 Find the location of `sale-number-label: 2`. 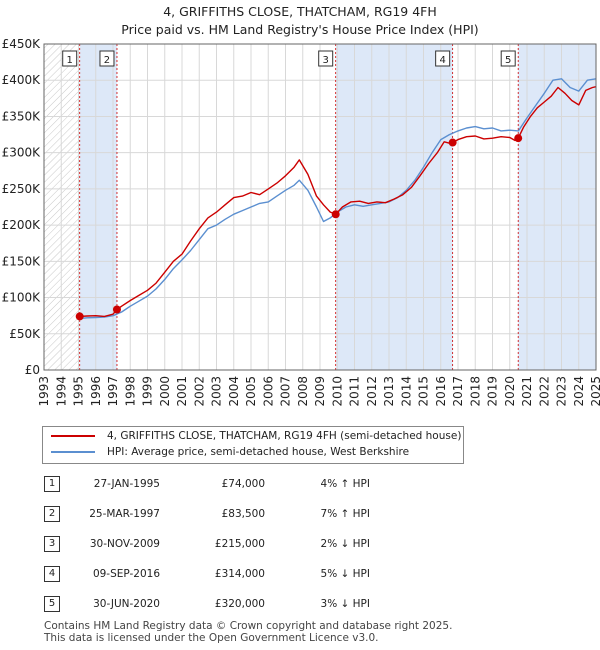

sale-number-label: 2 is located at coordinates (107, 60).